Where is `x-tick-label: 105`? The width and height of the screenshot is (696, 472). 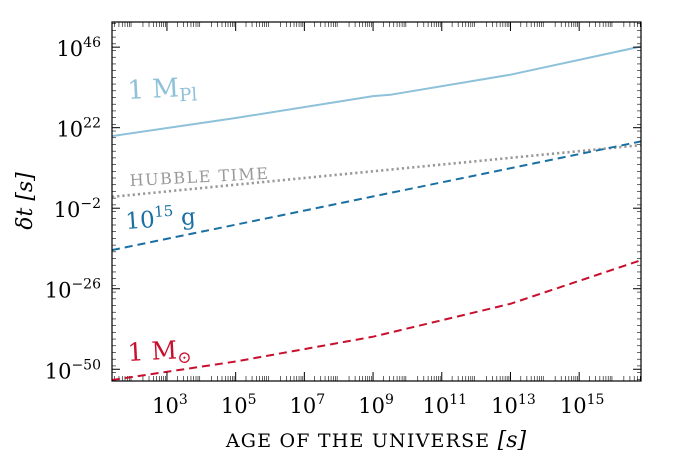
x-tick-label: 105 is located at coordinates (239, 405).